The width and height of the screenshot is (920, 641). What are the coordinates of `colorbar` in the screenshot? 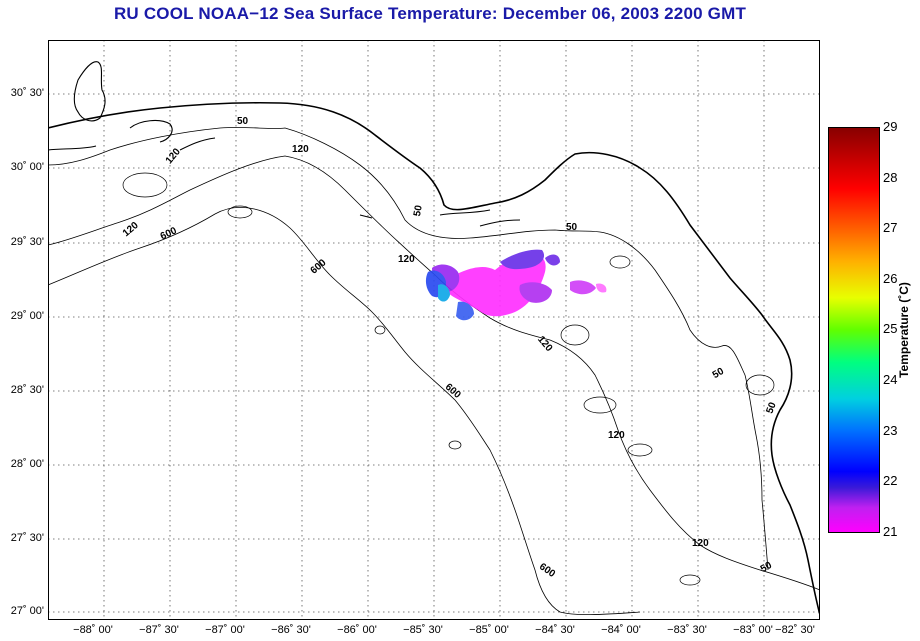 It's located at (854, 330).